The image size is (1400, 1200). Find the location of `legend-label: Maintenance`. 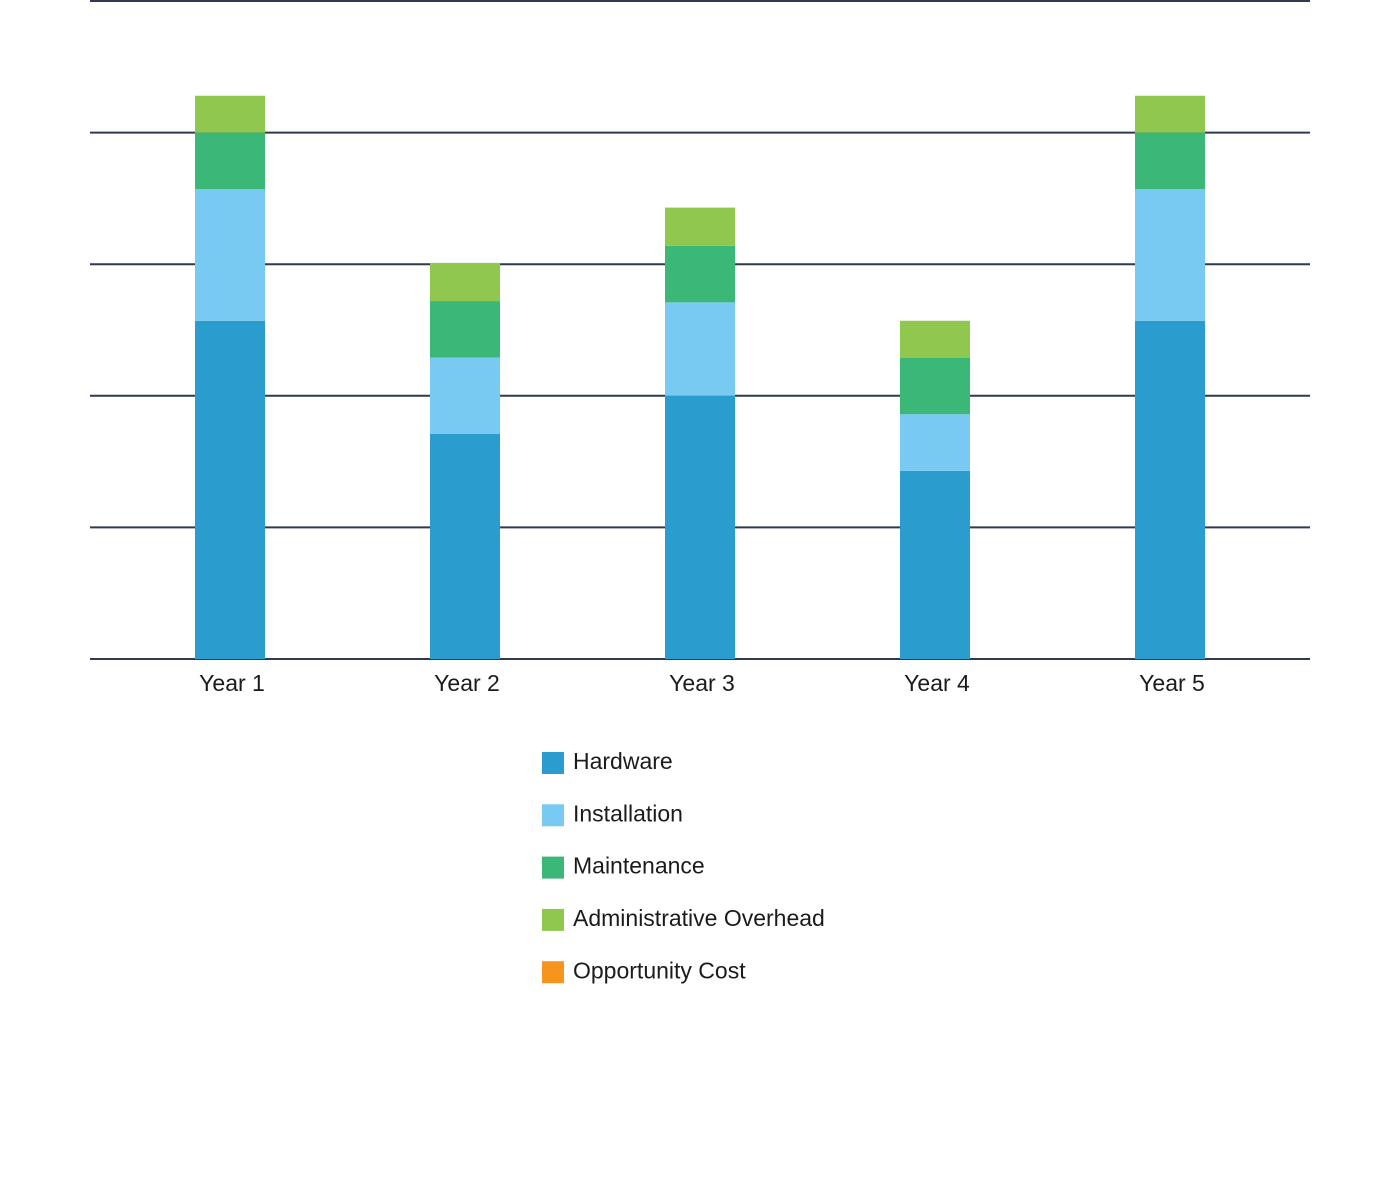

legend-label: Maintenance is located at coordinates (639, 866).